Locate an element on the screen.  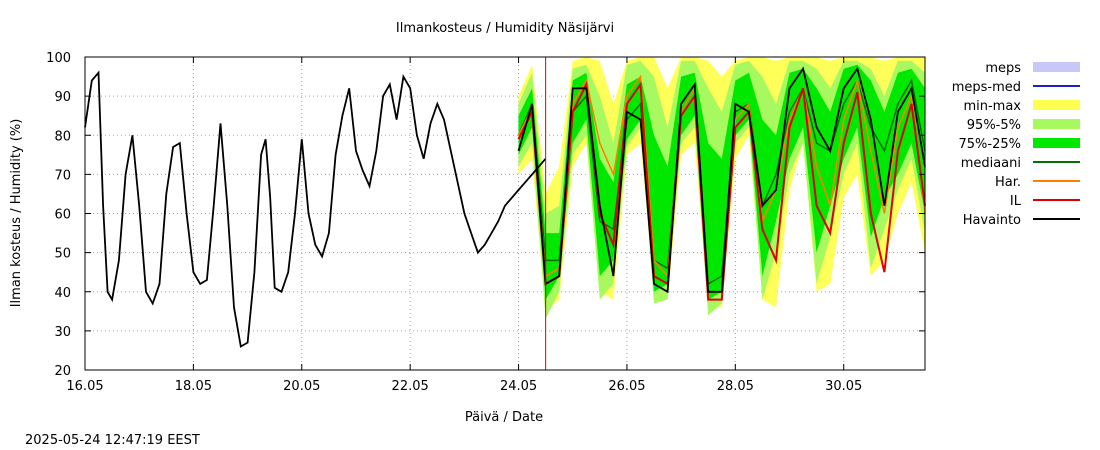
x-tick-label: 28.05 is located at coordinates (735, 386).